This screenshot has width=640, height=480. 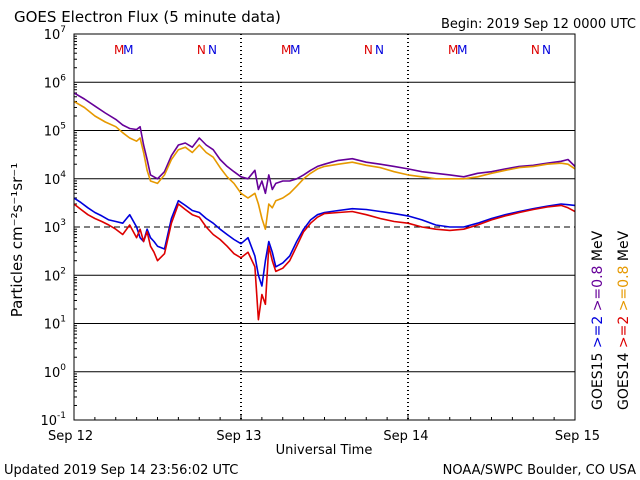 What do you see at coordinates (324, 242) in the screenshot?
I see `series-goes15-2-mev` at bounding box center [324, 242].